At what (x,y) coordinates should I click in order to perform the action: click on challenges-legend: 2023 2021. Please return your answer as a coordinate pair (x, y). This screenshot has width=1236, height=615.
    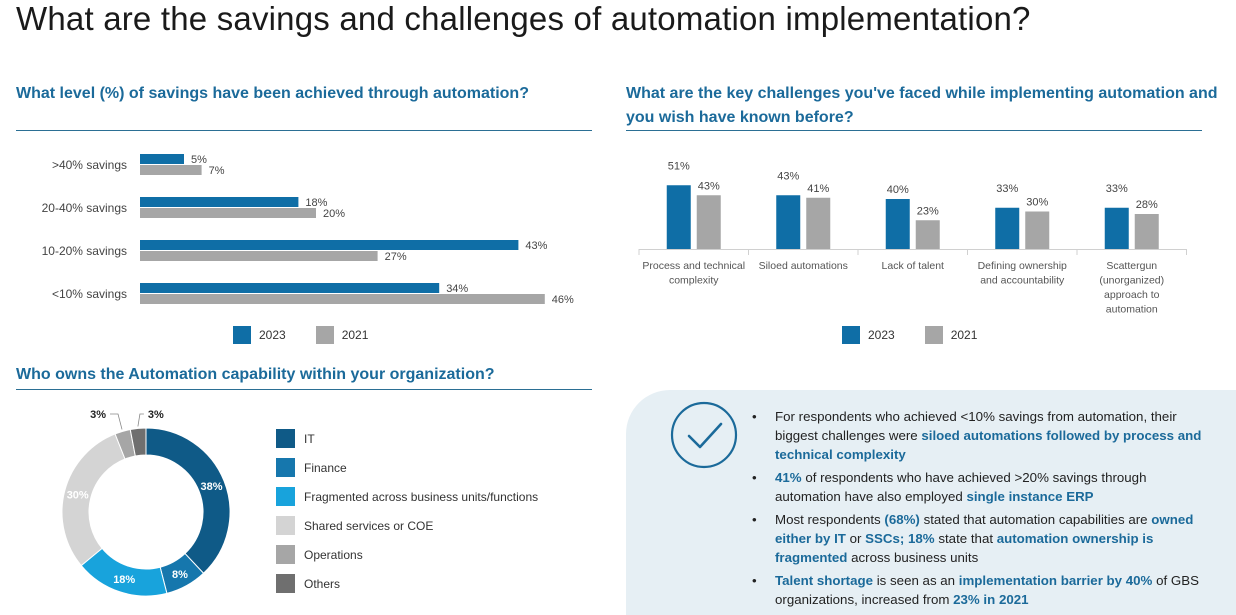
    Looking at the image, I should click on (924, 335).